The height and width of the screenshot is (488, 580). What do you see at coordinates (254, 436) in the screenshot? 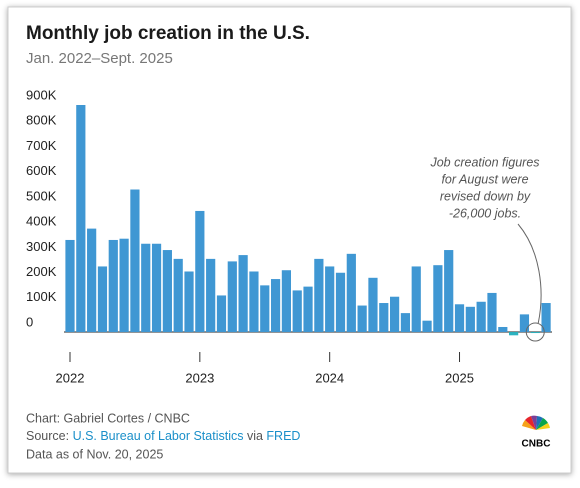
I see `source-mid: via` at bounding box center [254, 436].